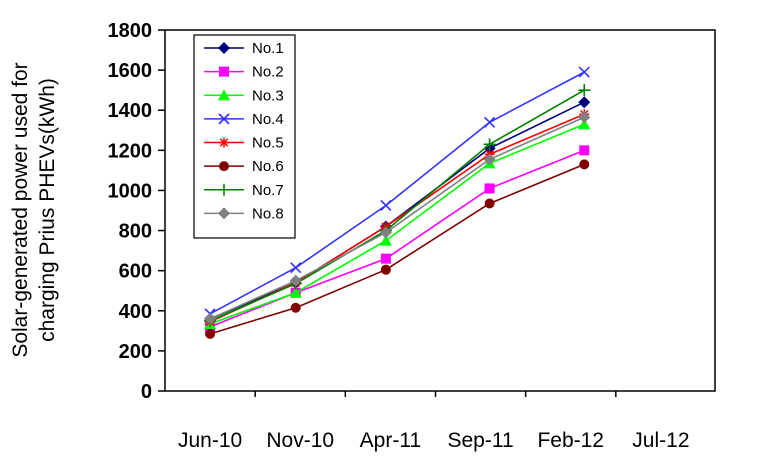 This screenshot has height=460, width=760. Describe the element at coordinates (244, 190) in the screenshot. I see `legend-item: No.7` at that location.